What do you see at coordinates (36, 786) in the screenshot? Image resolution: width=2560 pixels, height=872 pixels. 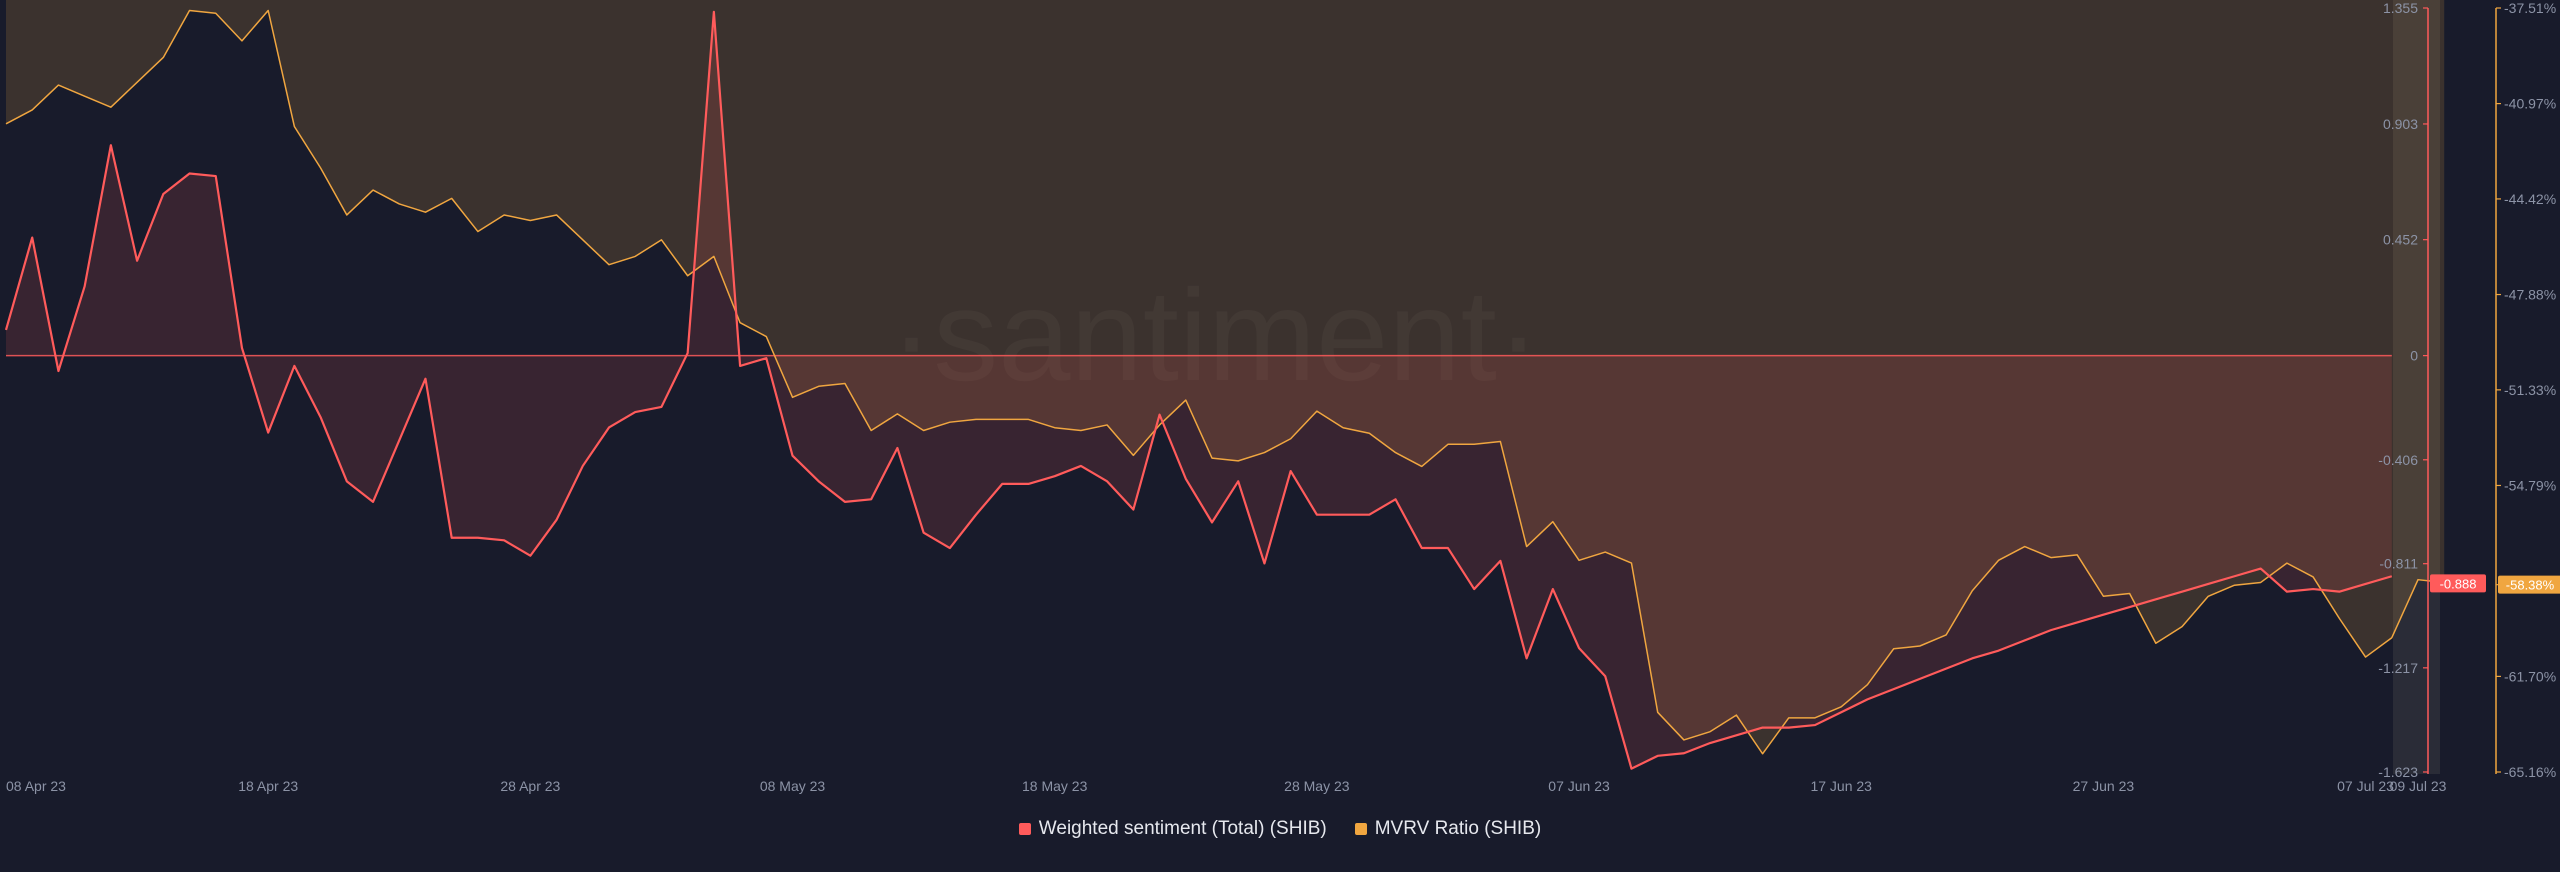 I see `x-axis-tick-label: 08 Apr 23` at bounding box center [36, 786].